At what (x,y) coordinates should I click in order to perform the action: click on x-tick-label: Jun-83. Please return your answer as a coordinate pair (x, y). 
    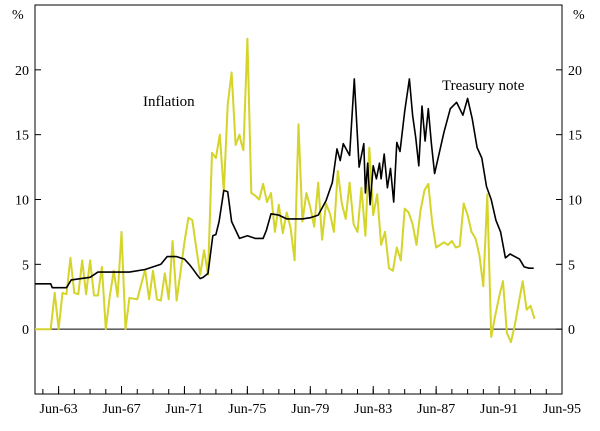
    Looking at the image, I should click on (373, 409).